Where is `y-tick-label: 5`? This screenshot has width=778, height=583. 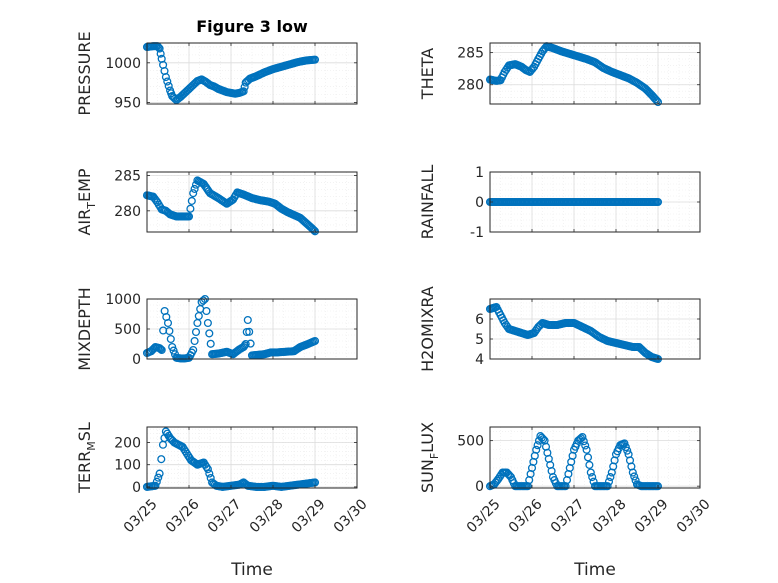
y-tick-label: 5 is located at coordinates (479, 340).